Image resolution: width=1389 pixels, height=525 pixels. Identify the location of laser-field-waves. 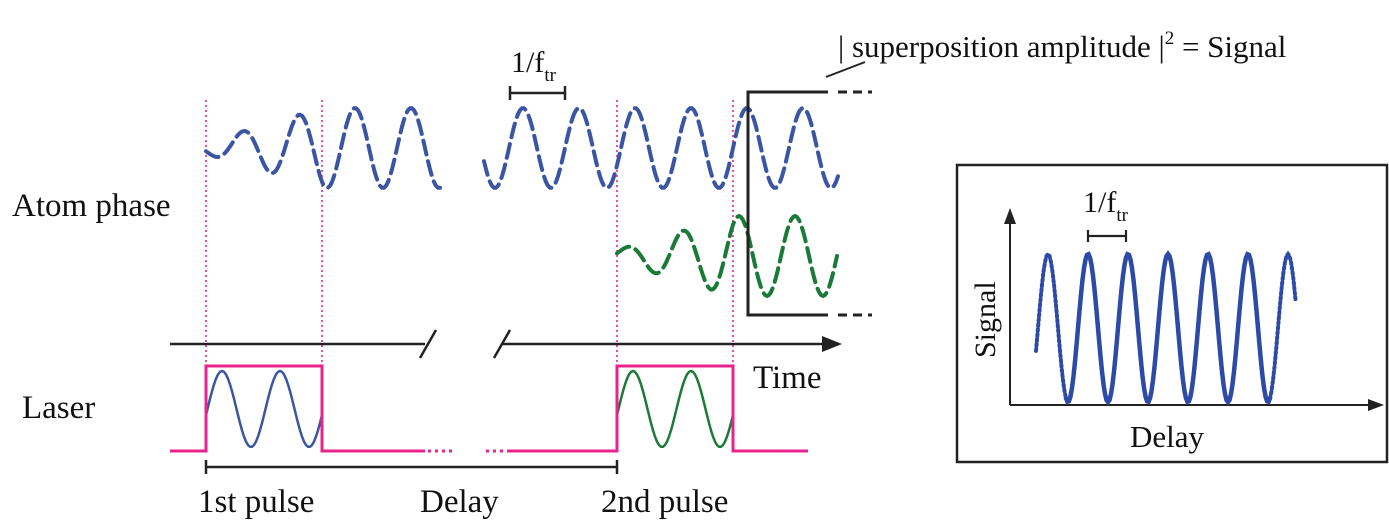
(469, 409).